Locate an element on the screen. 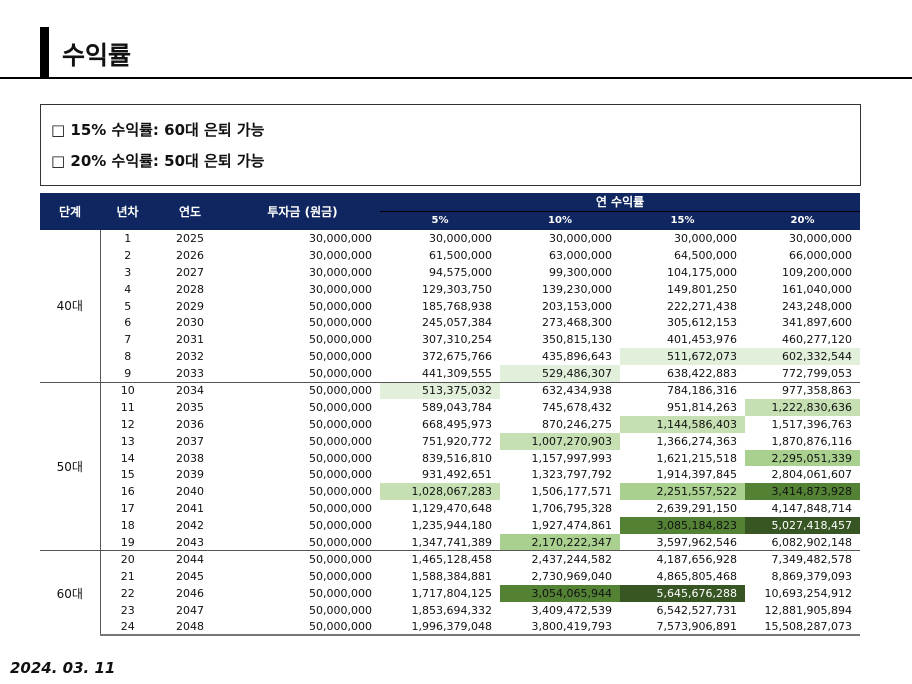  year-no-cell: 6 is located at coordinates (128, 323).